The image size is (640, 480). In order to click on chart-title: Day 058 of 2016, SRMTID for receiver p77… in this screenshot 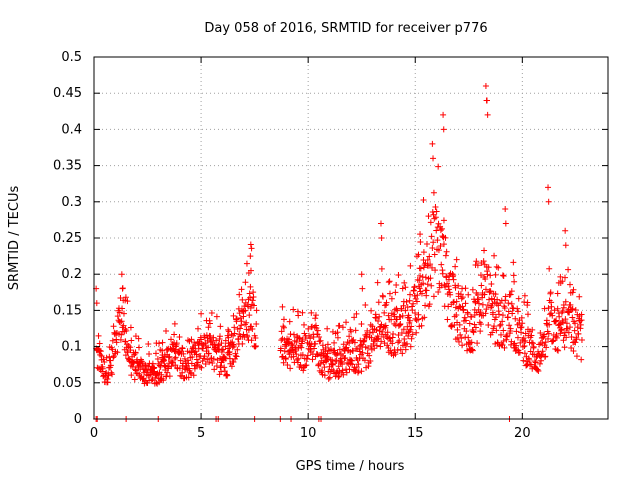, I will do `click(345, 28)`.